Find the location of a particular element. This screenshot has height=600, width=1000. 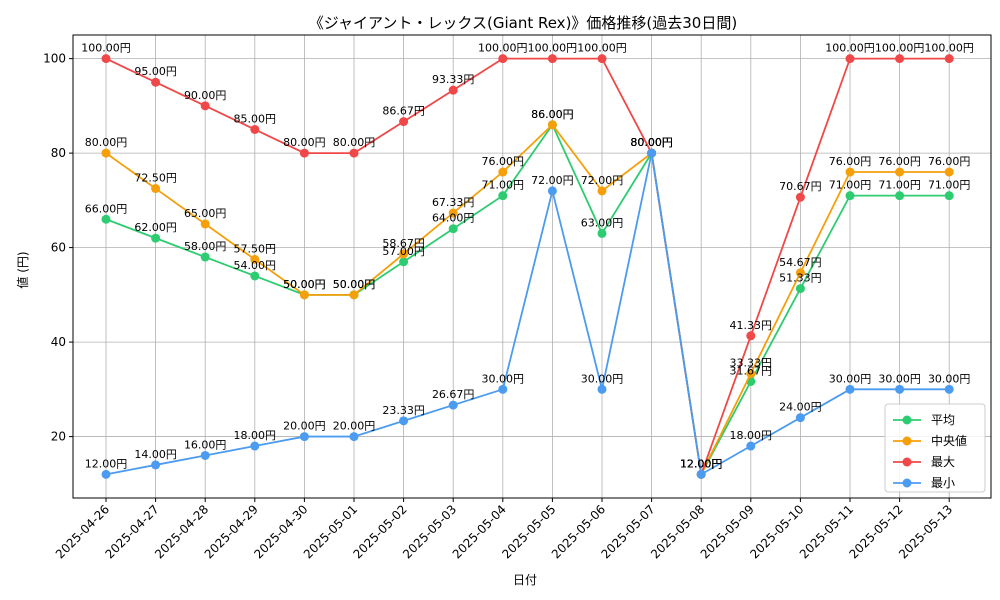

legend-box is located at coordinates (935, 448).